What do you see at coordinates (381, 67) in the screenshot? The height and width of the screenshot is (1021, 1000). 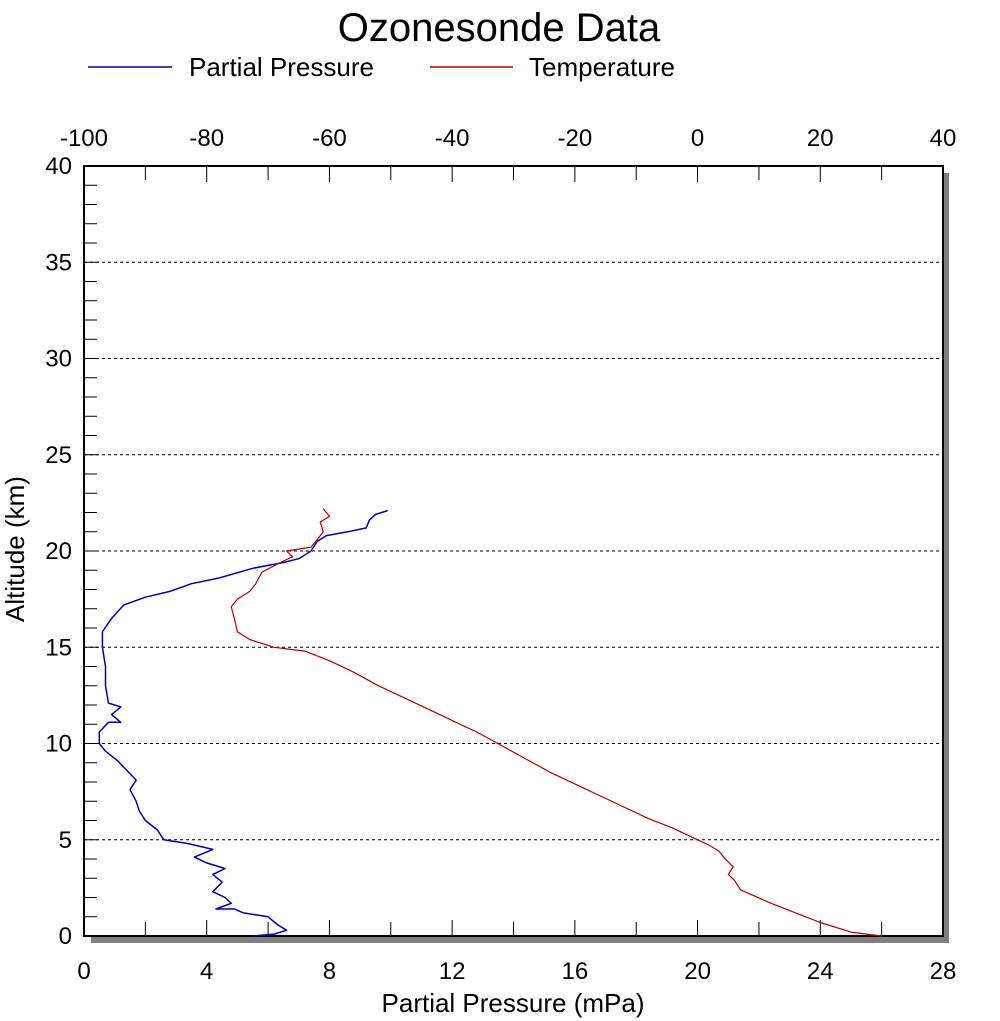 I see `legend: Partial Pressure Temperature` at bounding box center [381, 67].